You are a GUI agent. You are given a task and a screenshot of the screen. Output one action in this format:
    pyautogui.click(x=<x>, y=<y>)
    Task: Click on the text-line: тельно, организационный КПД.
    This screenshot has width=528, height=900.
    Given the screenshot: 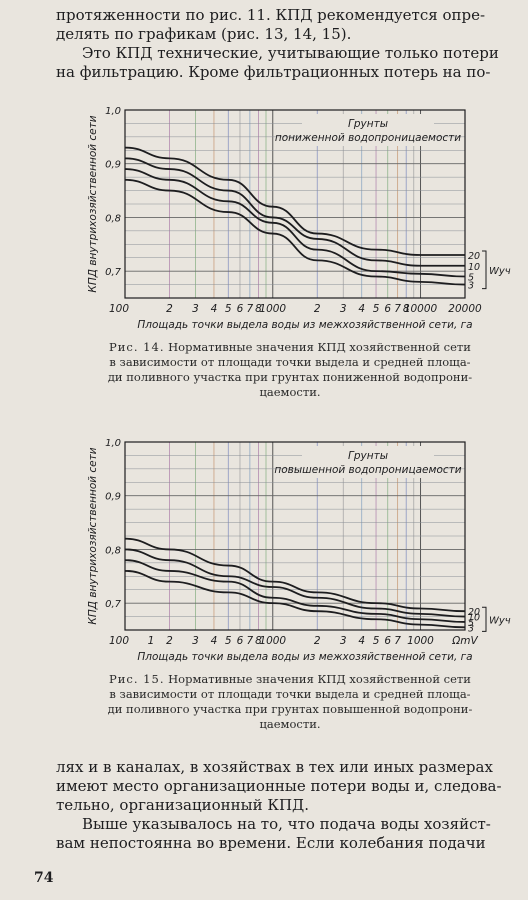 What is the action you would take?
    pyautogui.click(x=183, y=805)
    